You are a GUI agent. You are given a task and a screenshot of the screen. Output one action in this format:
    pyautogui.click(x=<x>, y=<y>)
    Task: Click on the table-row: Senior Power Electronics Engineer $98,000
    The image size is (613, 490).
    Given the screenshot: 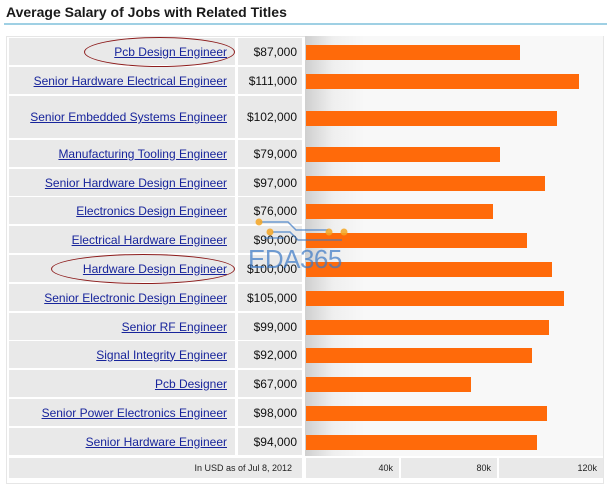 What is the action you would take?
    pyautogui.click(x=155, y=412)
    